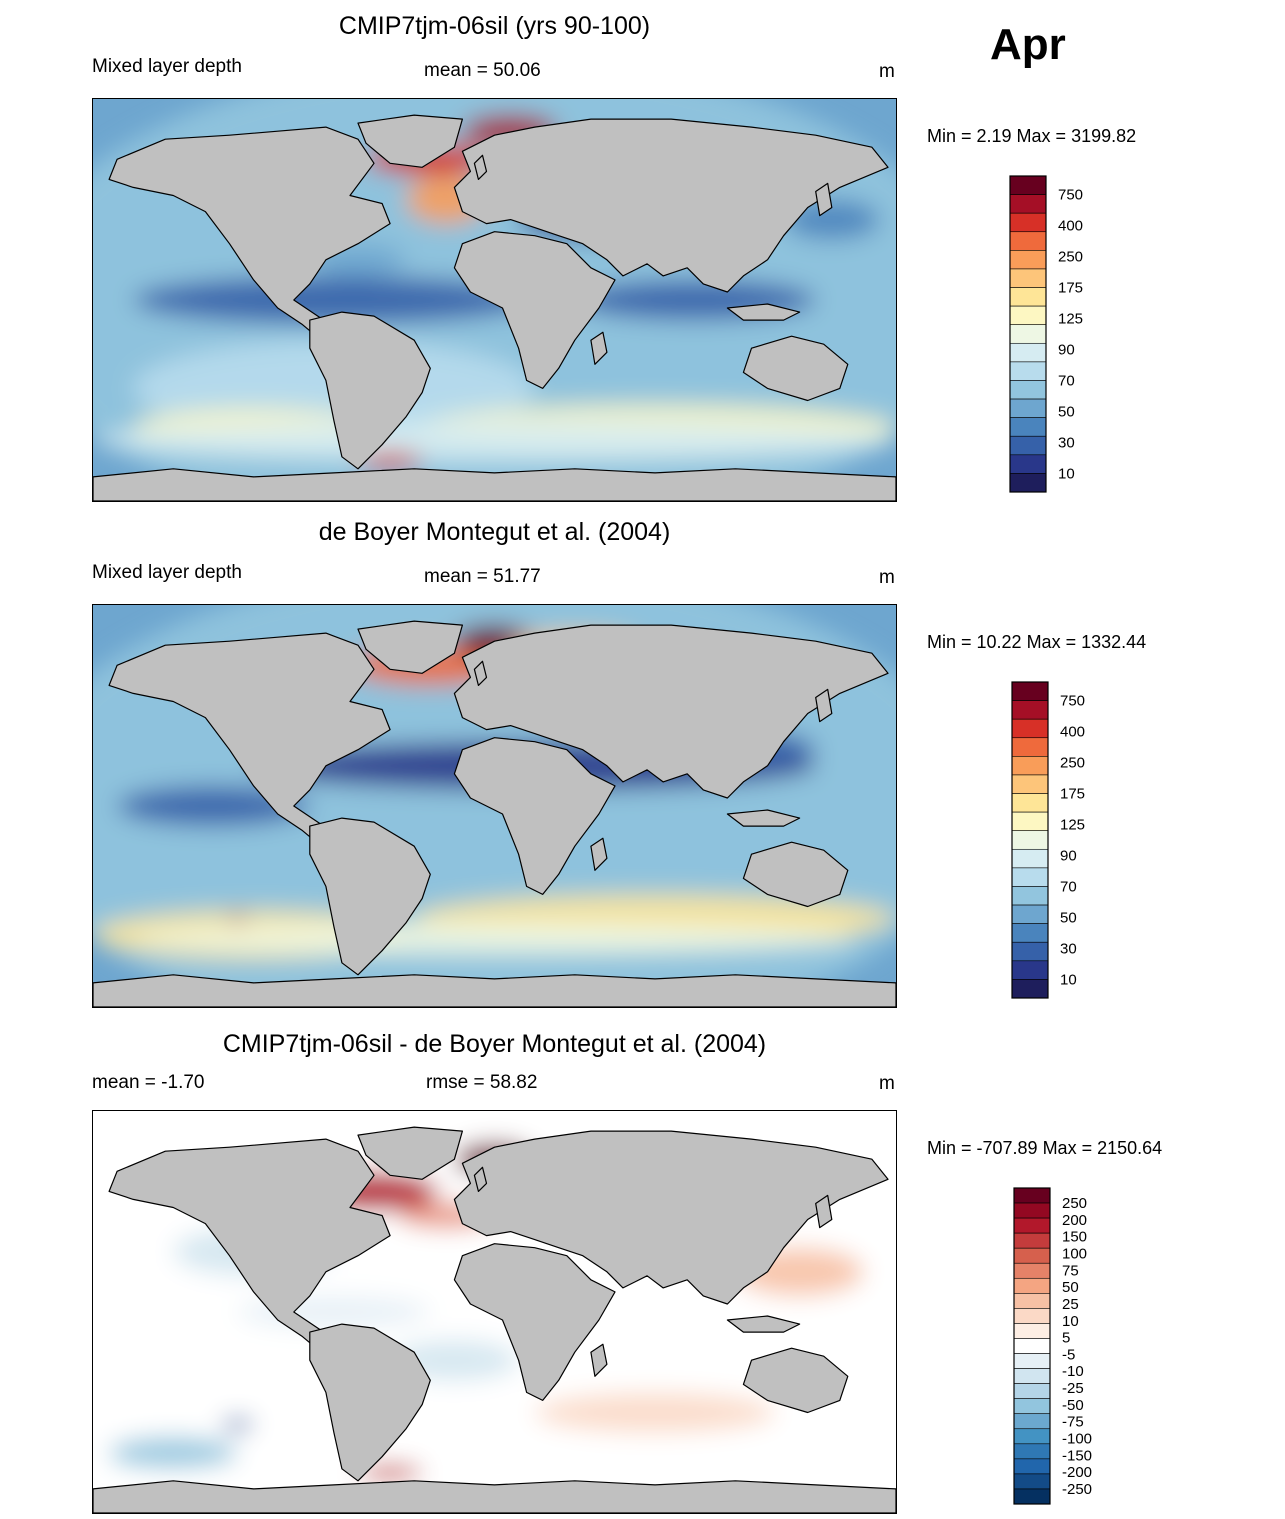  What do you see at coordinates (1070, 288) in the screenshot?
I see `colorbar-tick-label: 175` at bounding box center [1070, 288].